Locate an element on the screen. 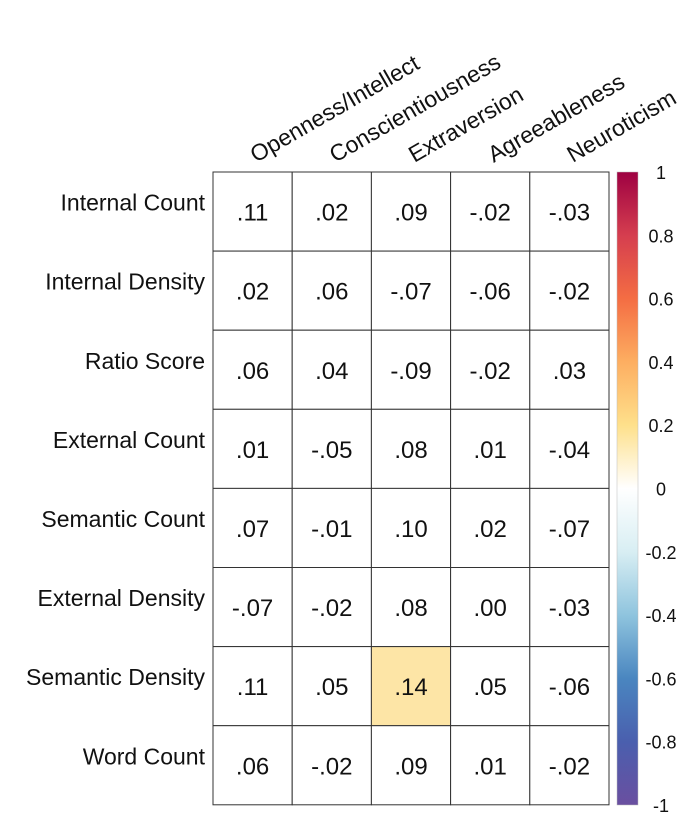 Image resolution: width=685 pixels, height=819 pixels. row-label: Internal Count is located at coordinates (133, 203).